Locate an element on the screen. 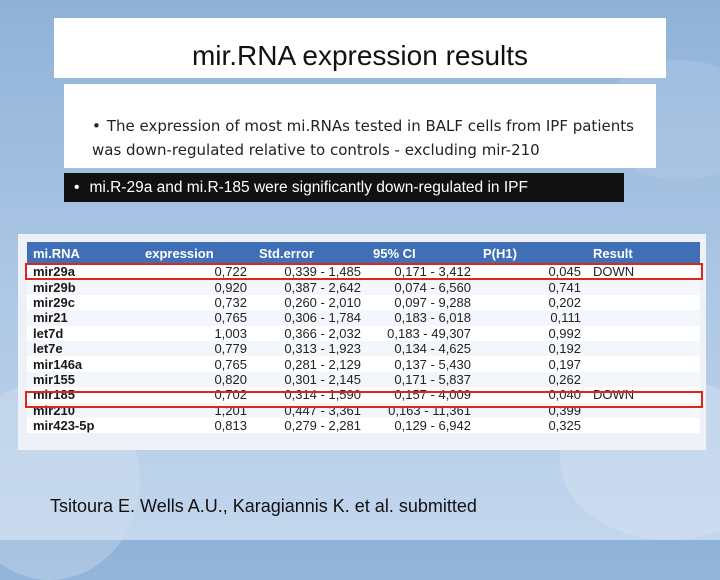  cell-mirna: mir21 is located at coordinates (83, 318).